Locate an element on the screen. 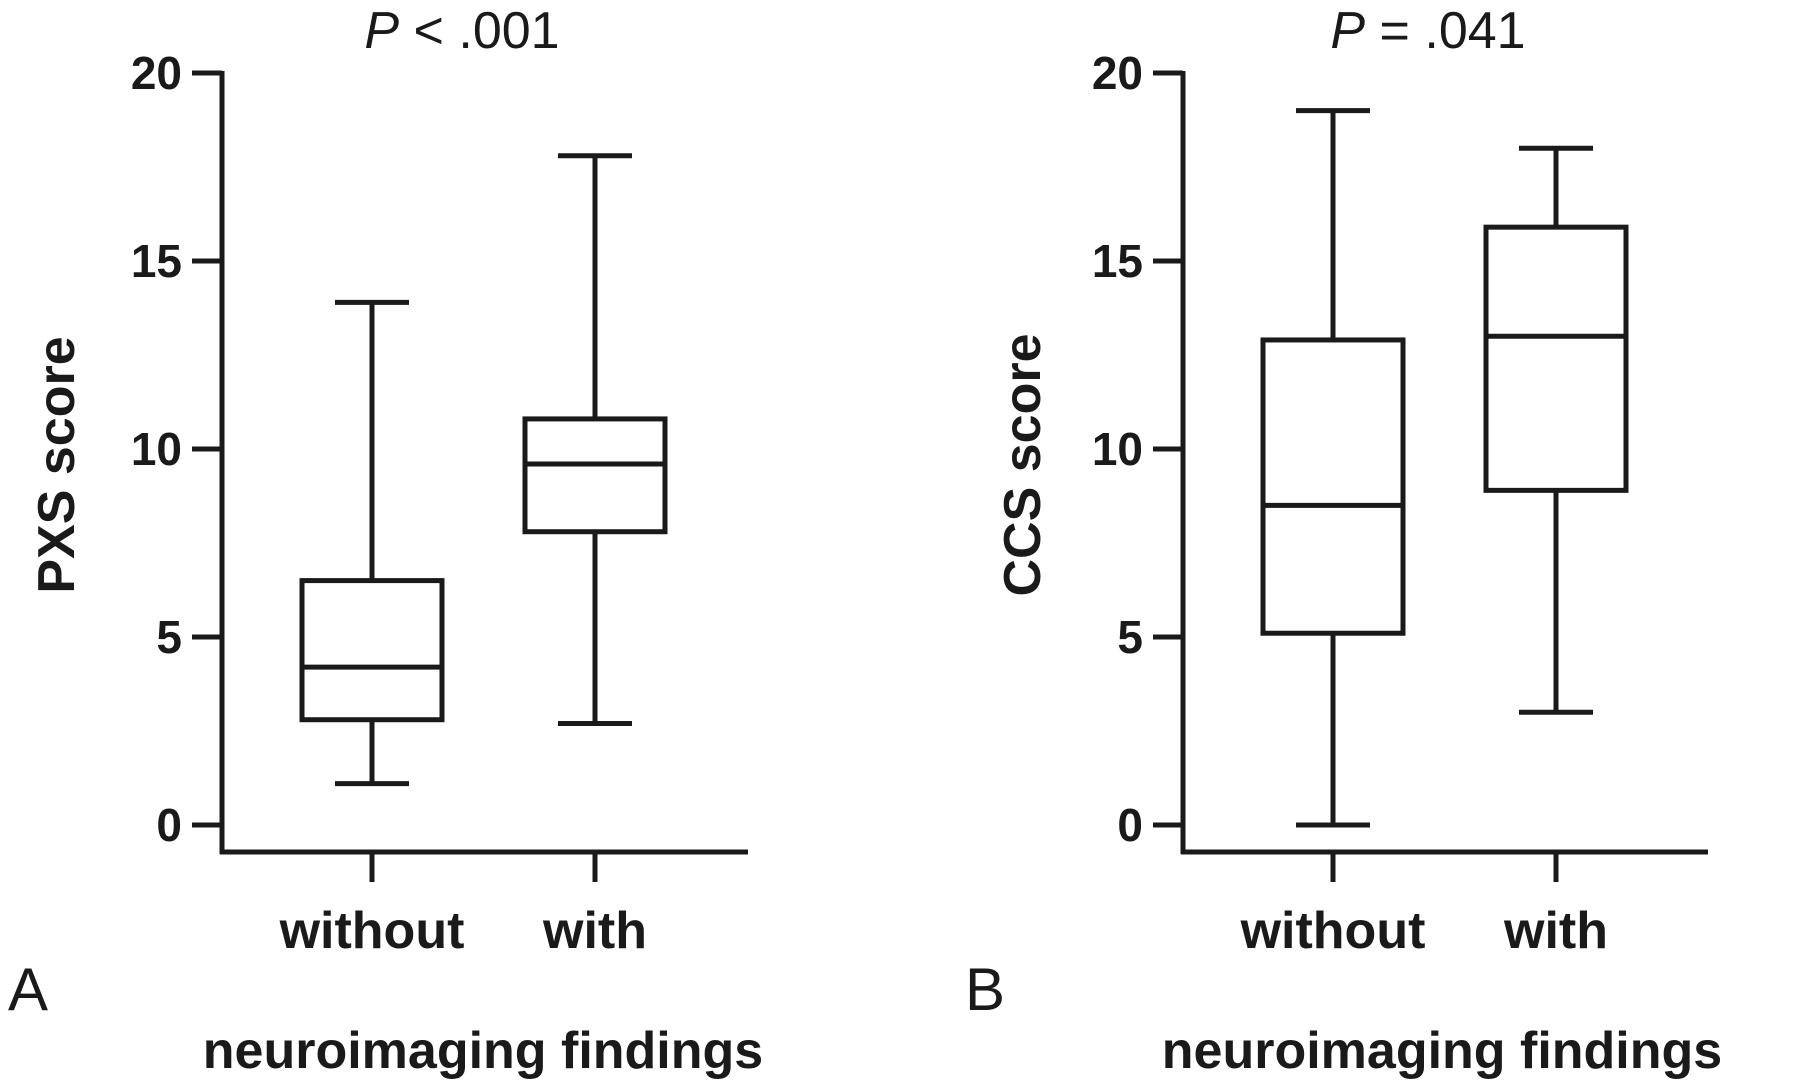  panel-b-label: B is located at coordinates (985, 989).